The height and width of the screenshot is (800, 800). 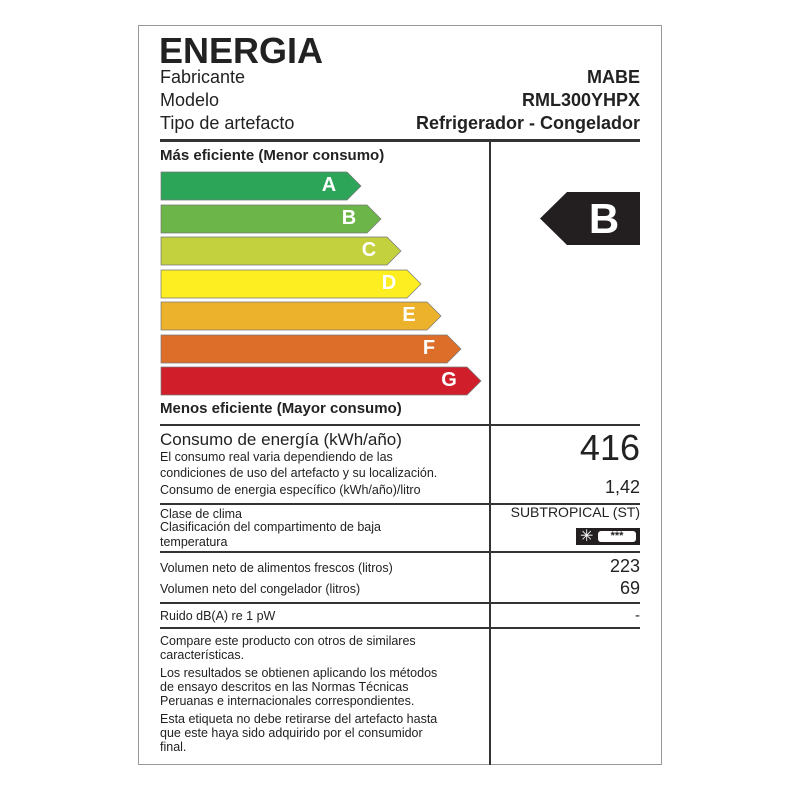 I want to click on rating-arrow, so click(x=590, y=218).